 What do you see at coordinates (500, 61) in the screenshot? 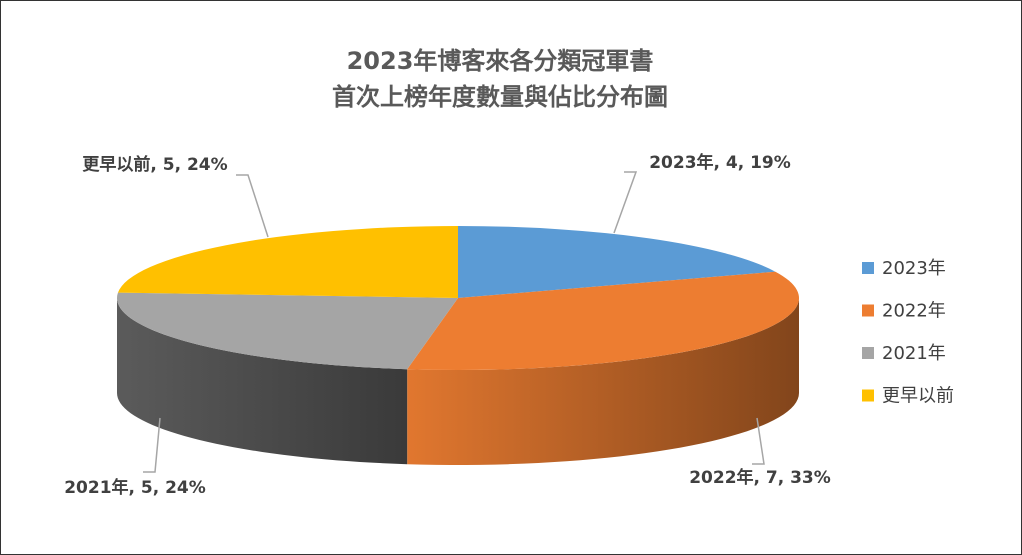
I see `chart-title: 2023年博客來各分類冠軍書` at bounding box center [500, 61].